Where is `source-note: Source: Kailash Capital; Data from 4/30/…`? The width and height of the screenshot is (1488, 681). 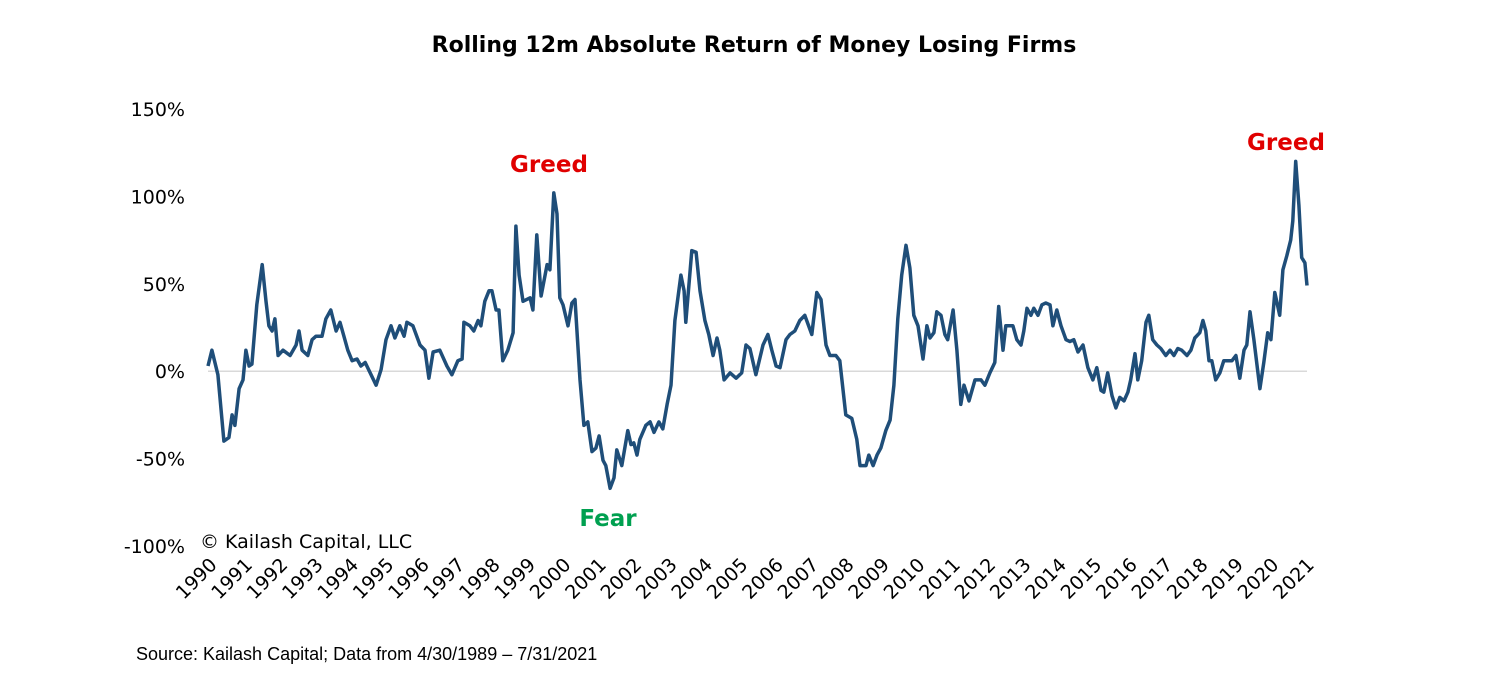 source-note: Source: Kailash Capital; Data from 4/30/… is located at coordinates (366, 654).